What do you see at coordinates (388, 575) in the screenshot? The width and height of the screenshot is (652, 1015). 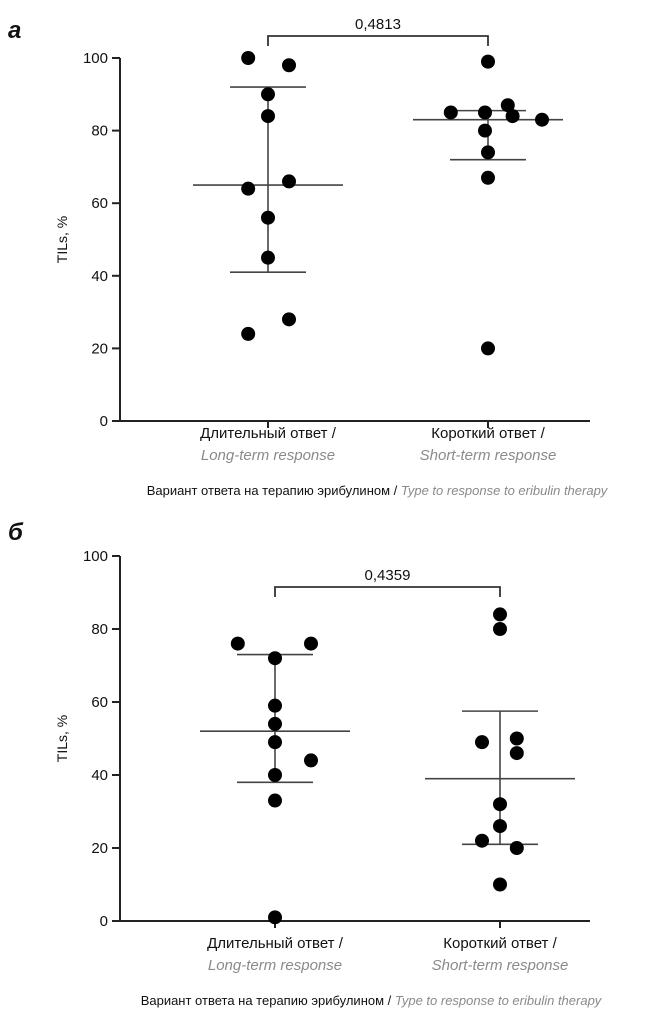 I see `p-value-label: 0,4359` at bounding box center [388, 575].